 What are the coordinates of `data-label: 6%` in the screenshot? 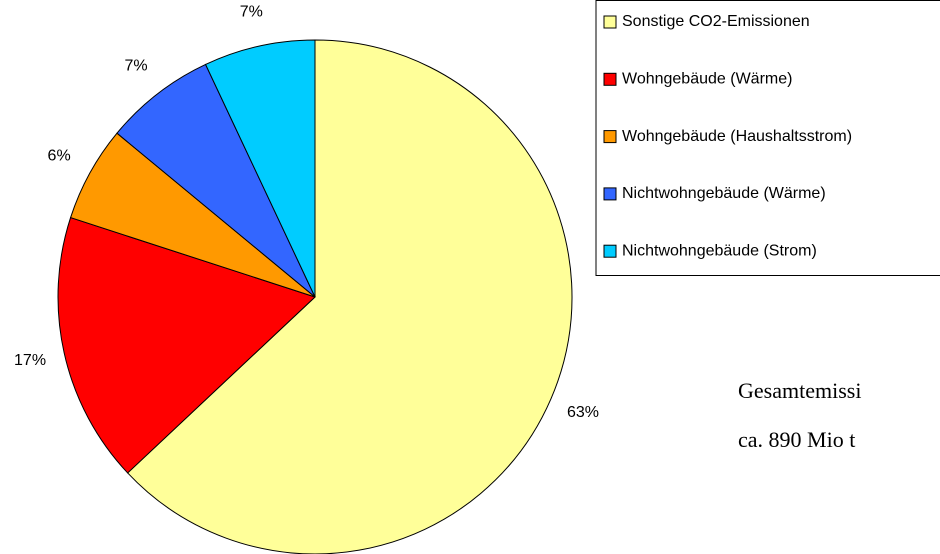 It's located at (59, 156).